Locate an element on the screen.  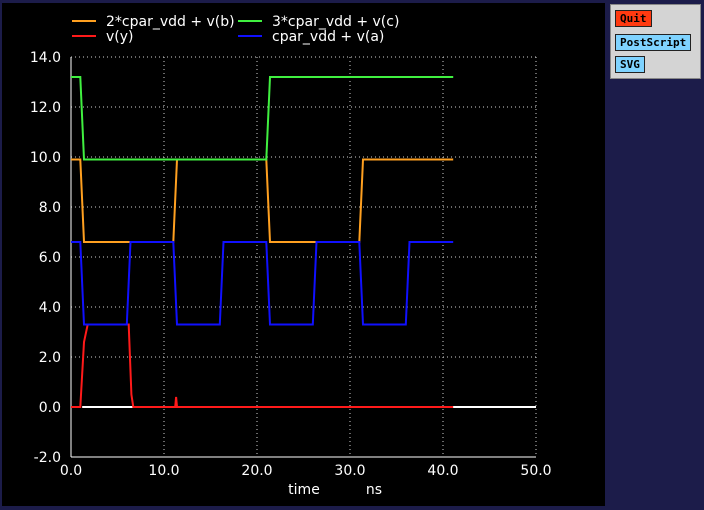
y-tick-label: 6.0 is located at coordinates (50, 258).